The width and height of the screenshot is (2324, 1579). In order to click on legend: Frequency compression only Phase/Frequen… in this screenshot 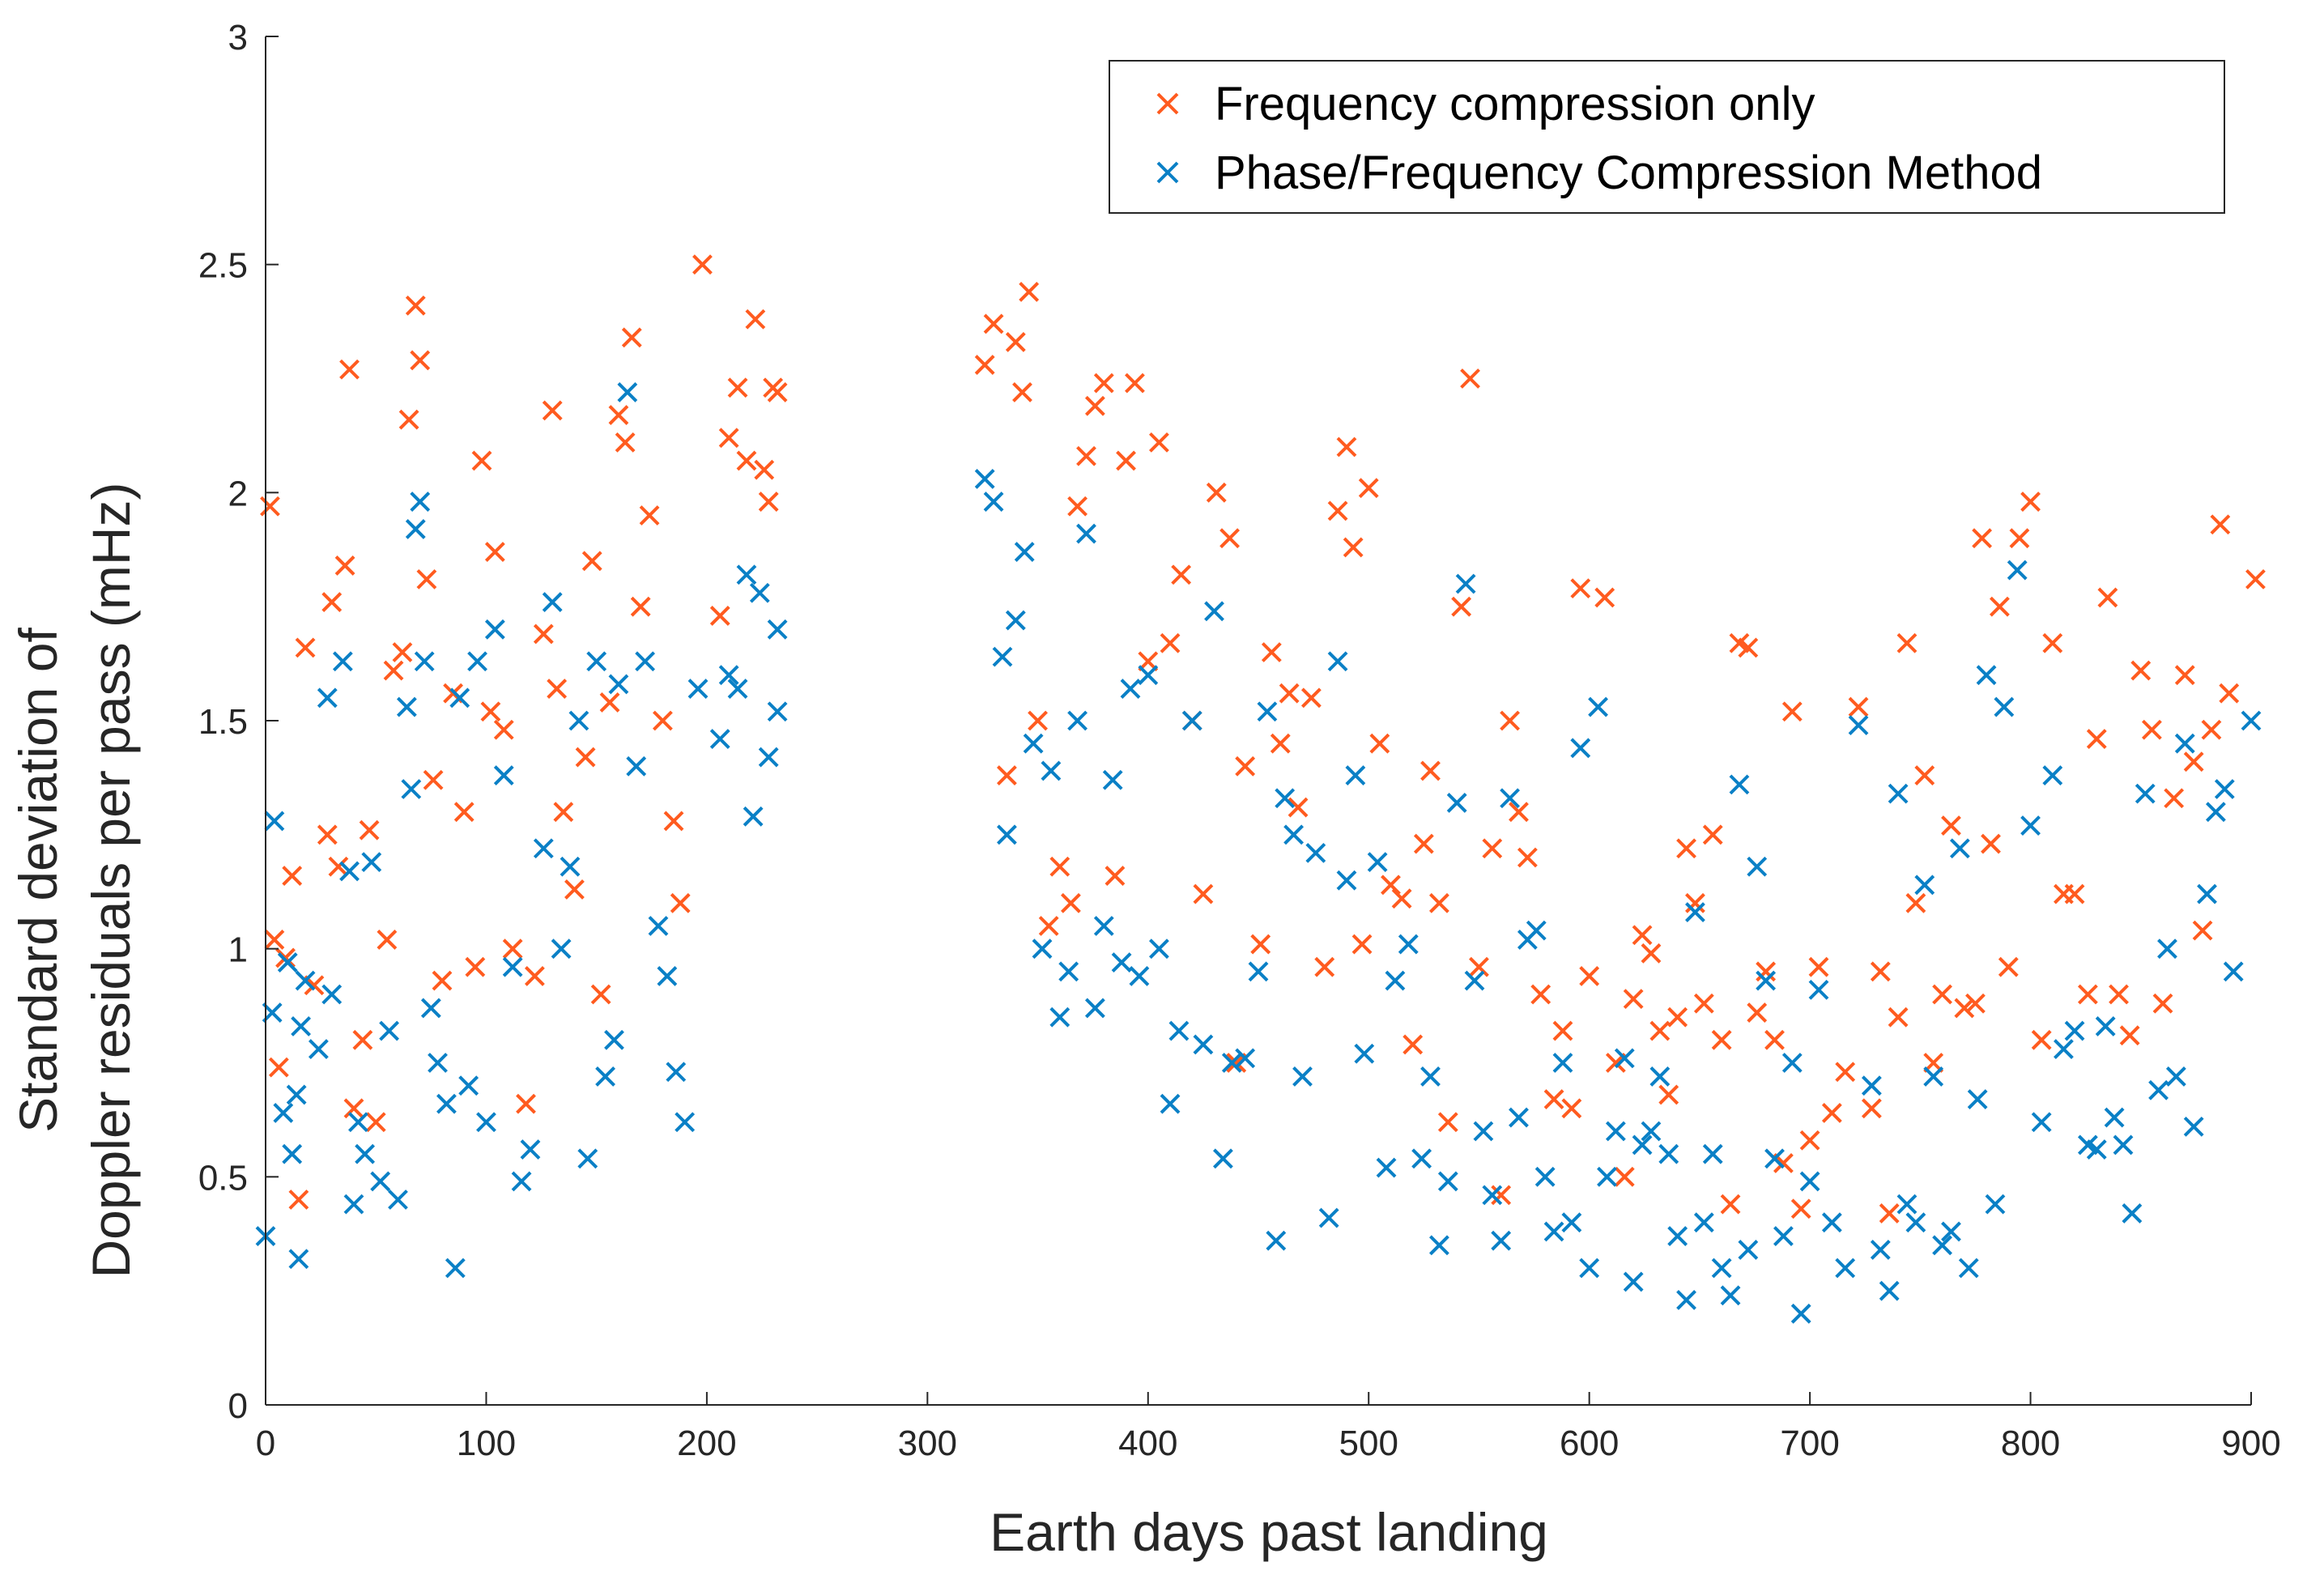, I will do `click(1667, 137)`.